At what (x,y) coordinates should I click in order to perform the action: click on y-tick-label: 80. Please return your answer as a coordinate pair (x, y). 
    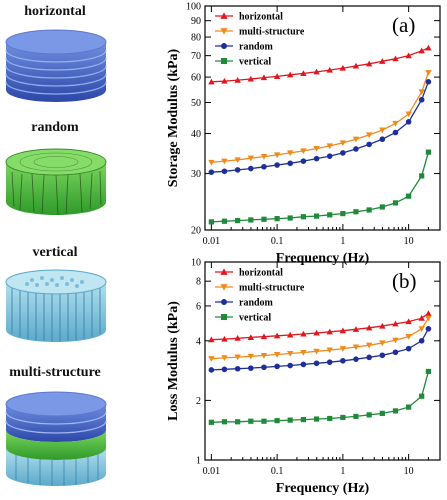
    Looking at the image, I should click on (196, 38).